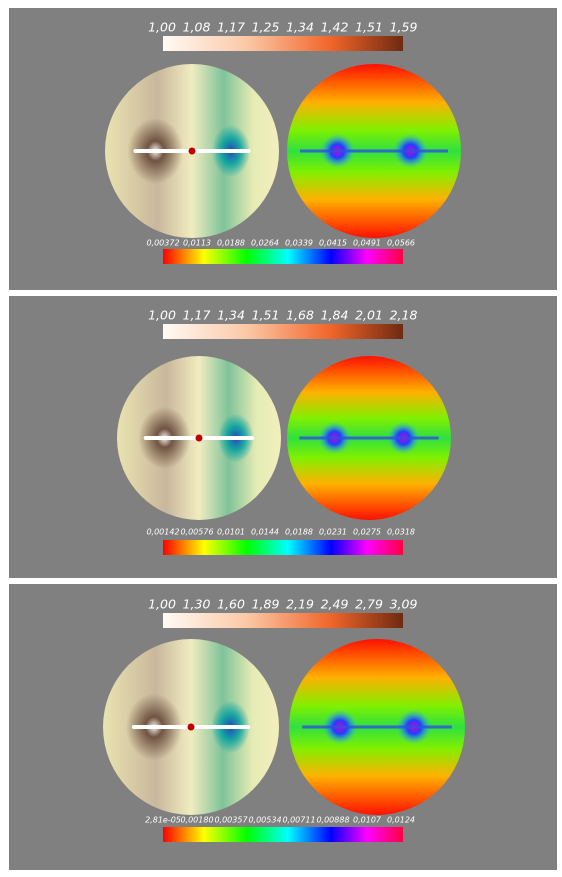  Describe the element at coordinates (404, 27) in the screenshot. I see `top-scale-label: 1,59` at that location.